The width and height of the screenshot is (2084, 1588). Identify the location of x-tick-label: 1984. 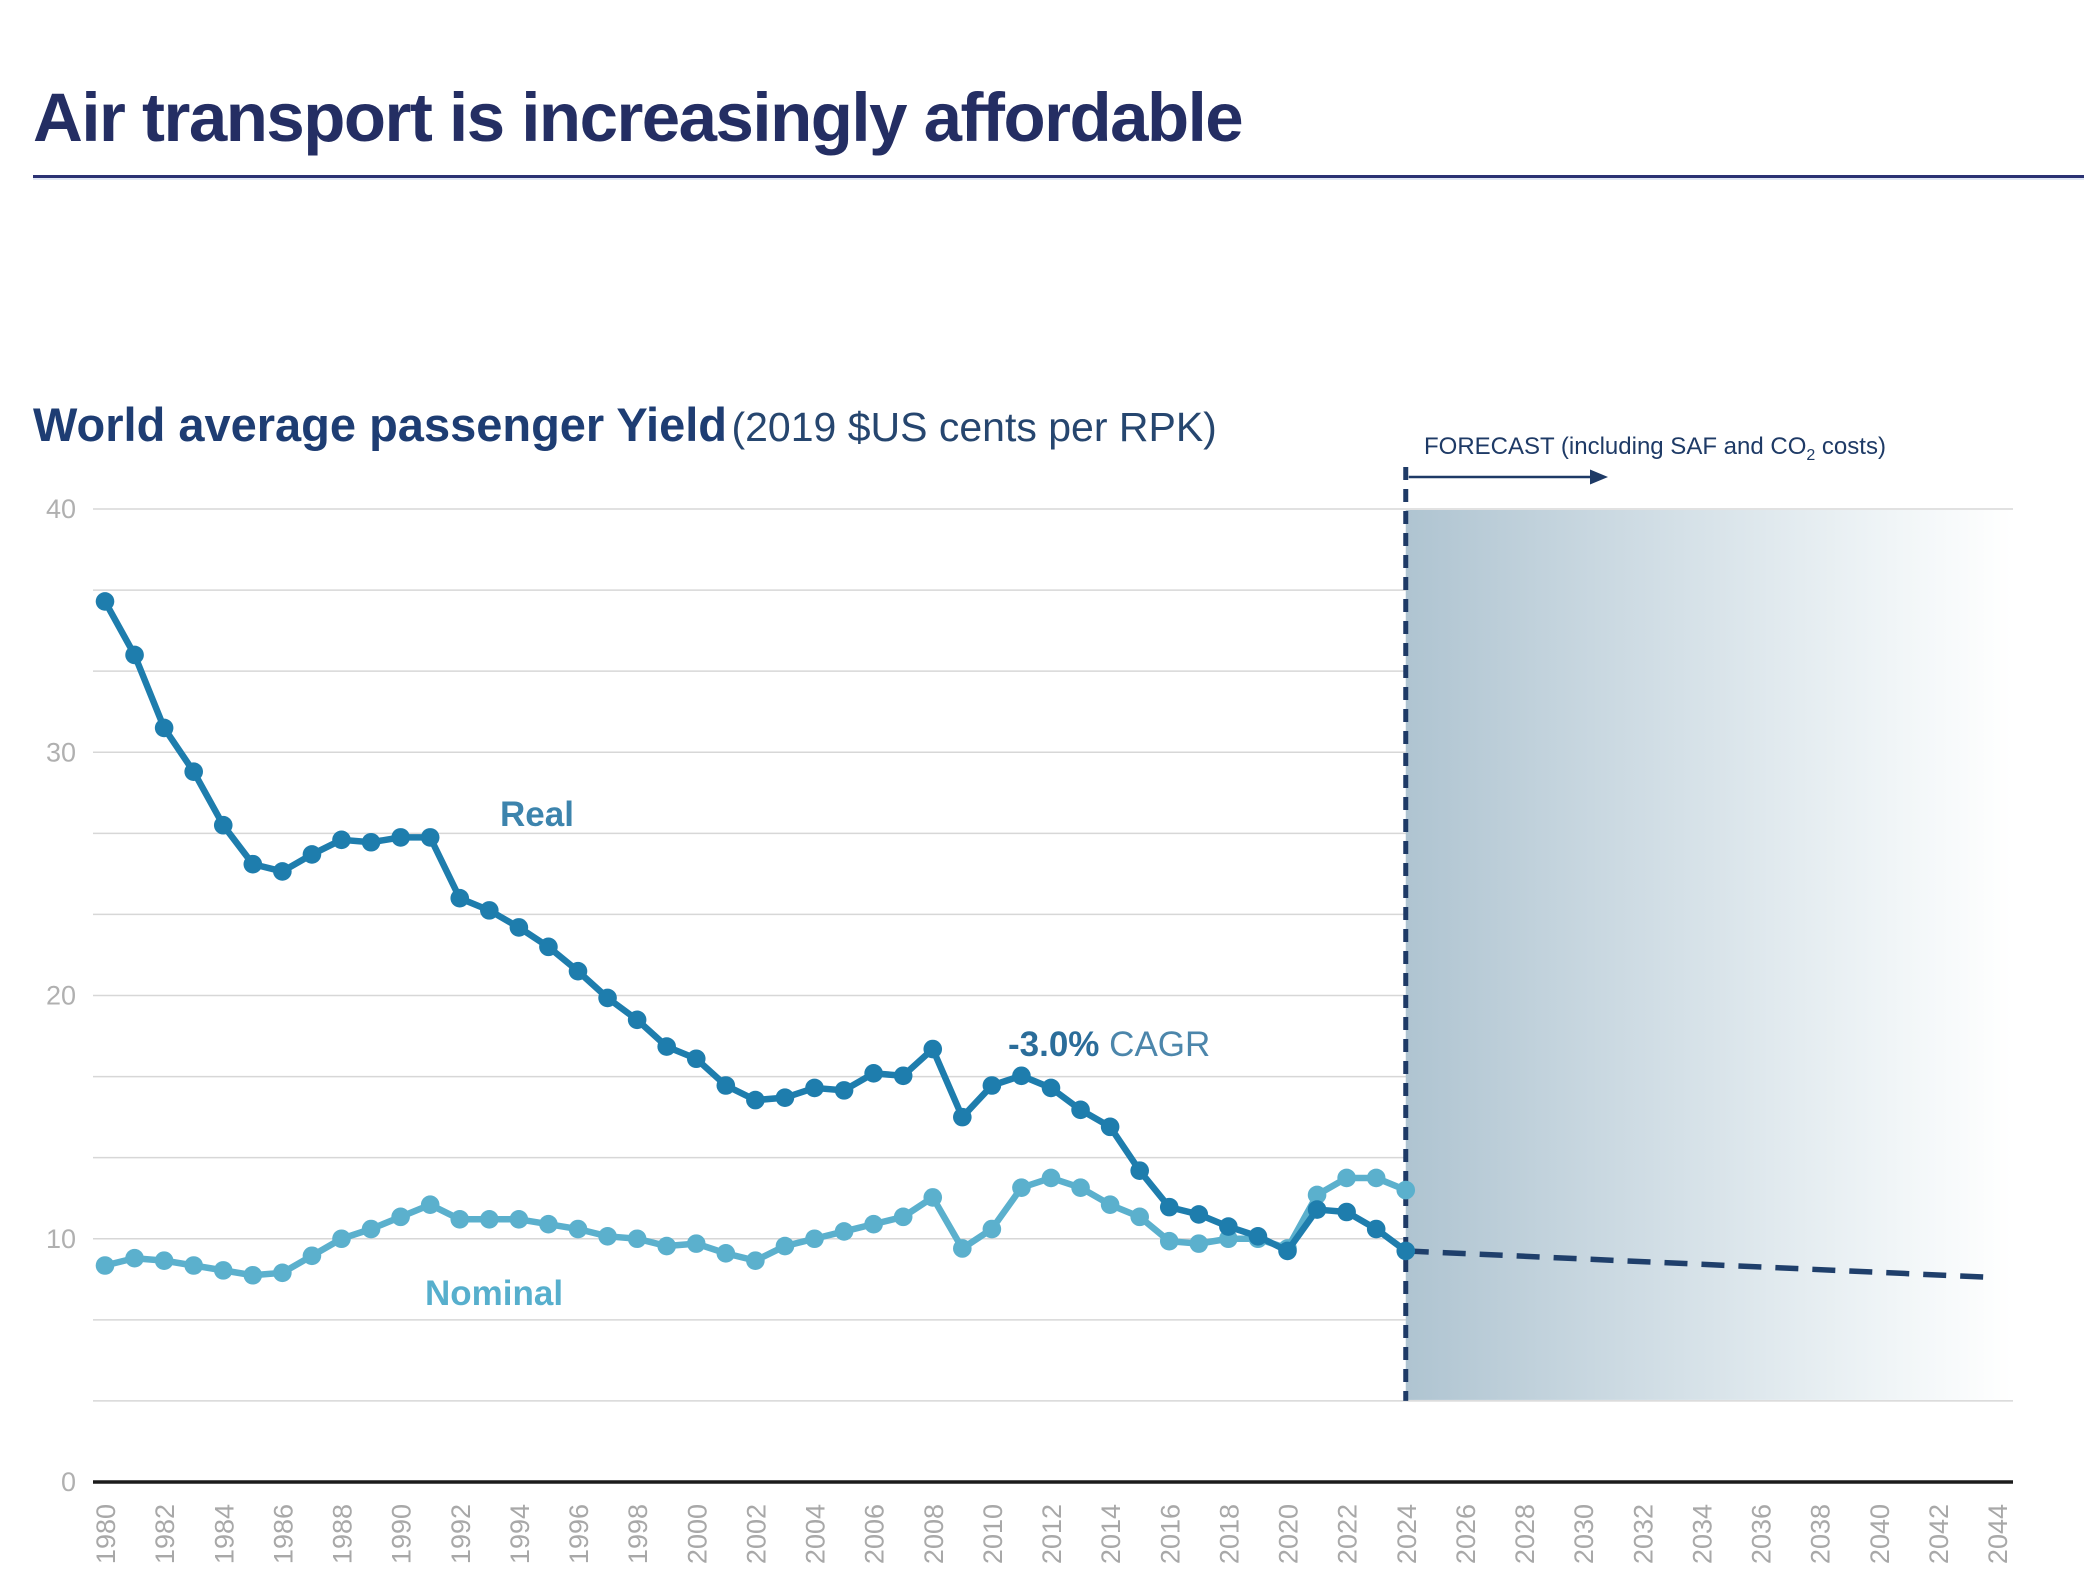
(224, 1534).